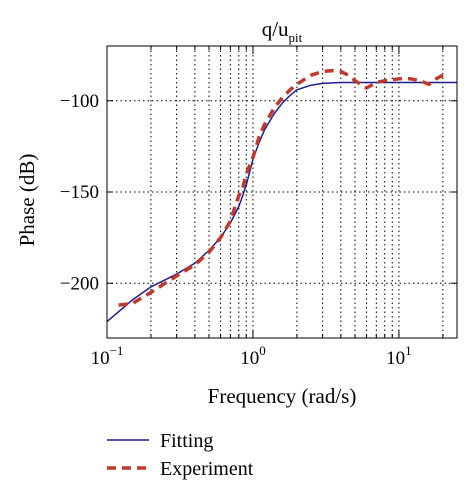  I want to click on chart-title-subscript: pit, so click(296, 37).